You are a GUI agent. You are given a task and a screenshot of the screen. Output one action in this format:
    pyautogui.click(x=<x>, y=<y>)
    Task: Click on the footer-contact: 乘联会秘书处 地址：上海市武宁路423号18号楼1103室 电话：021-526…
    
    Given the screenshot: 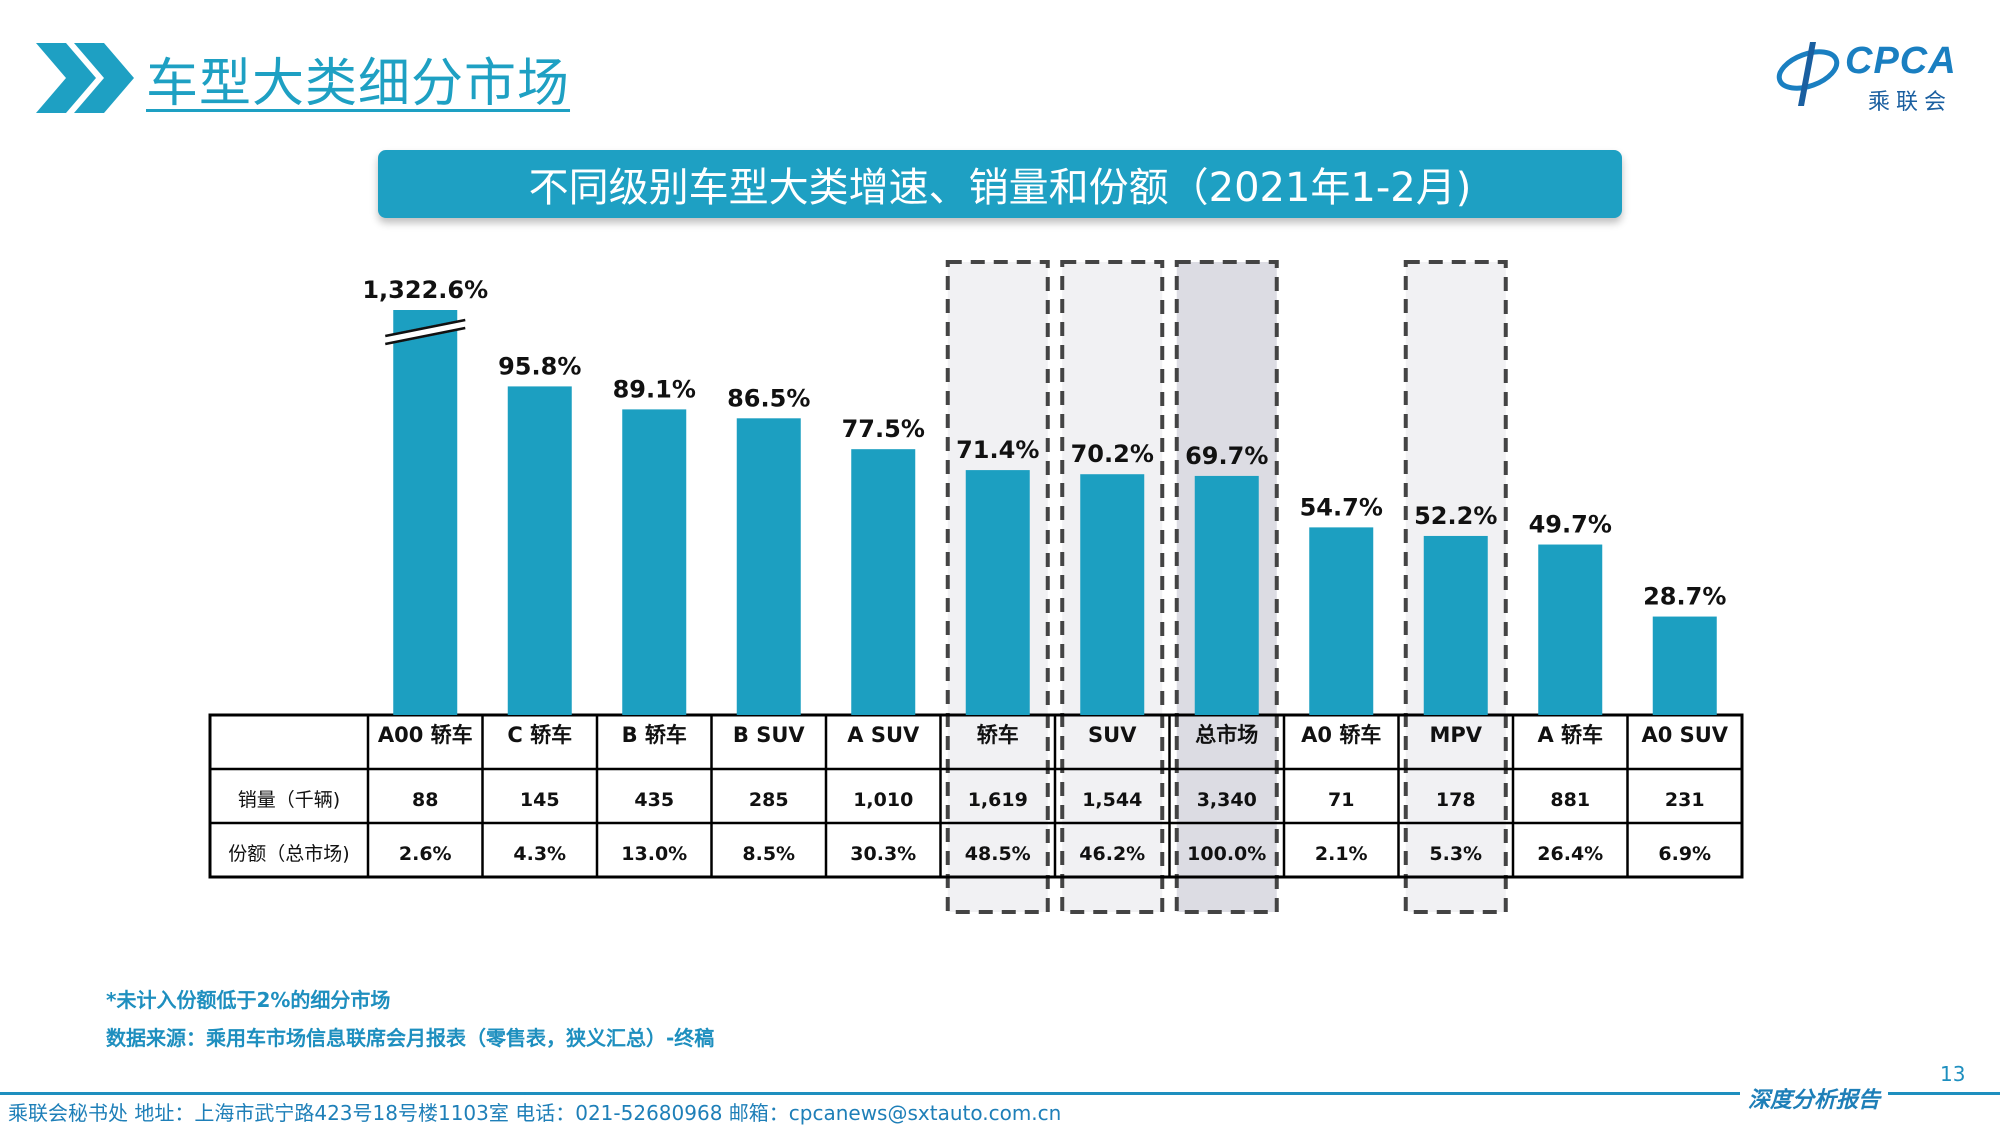 What is the action you would take?
    pyautogui.click(x=535, y=1113)
    